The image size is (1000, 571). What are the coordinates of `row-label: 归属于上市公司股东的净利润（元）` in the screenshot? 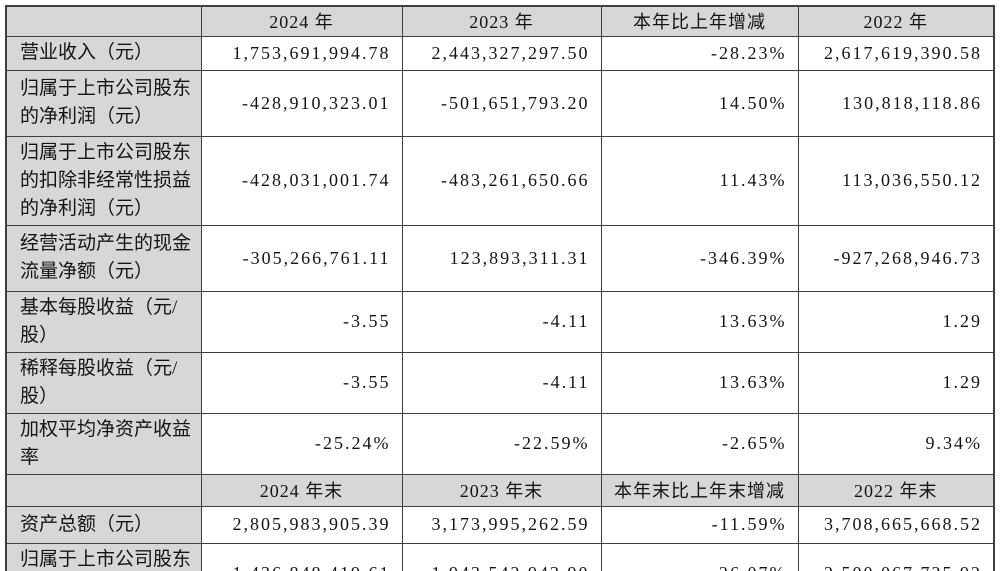 It's located at (103, 103).